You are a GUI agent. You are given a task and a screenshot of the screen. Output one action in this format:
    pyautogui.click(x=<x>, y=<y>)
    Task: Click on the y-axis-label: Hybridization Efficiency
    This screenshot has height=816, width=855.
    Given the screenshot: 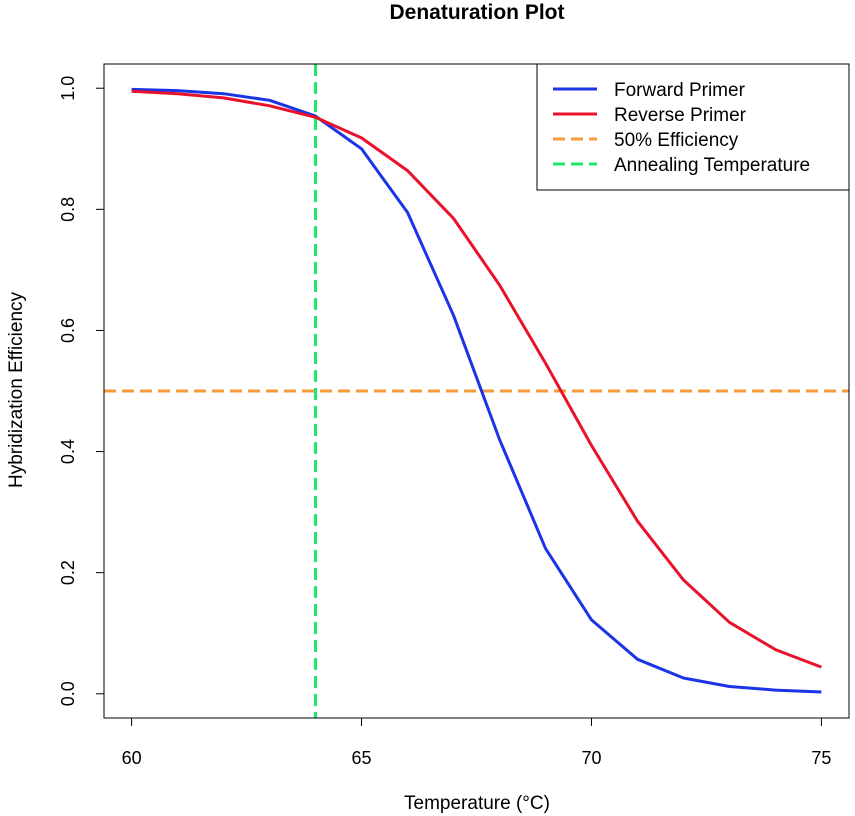 What is the action you would take?
    pyautogui.click(x=16, y=389)
    